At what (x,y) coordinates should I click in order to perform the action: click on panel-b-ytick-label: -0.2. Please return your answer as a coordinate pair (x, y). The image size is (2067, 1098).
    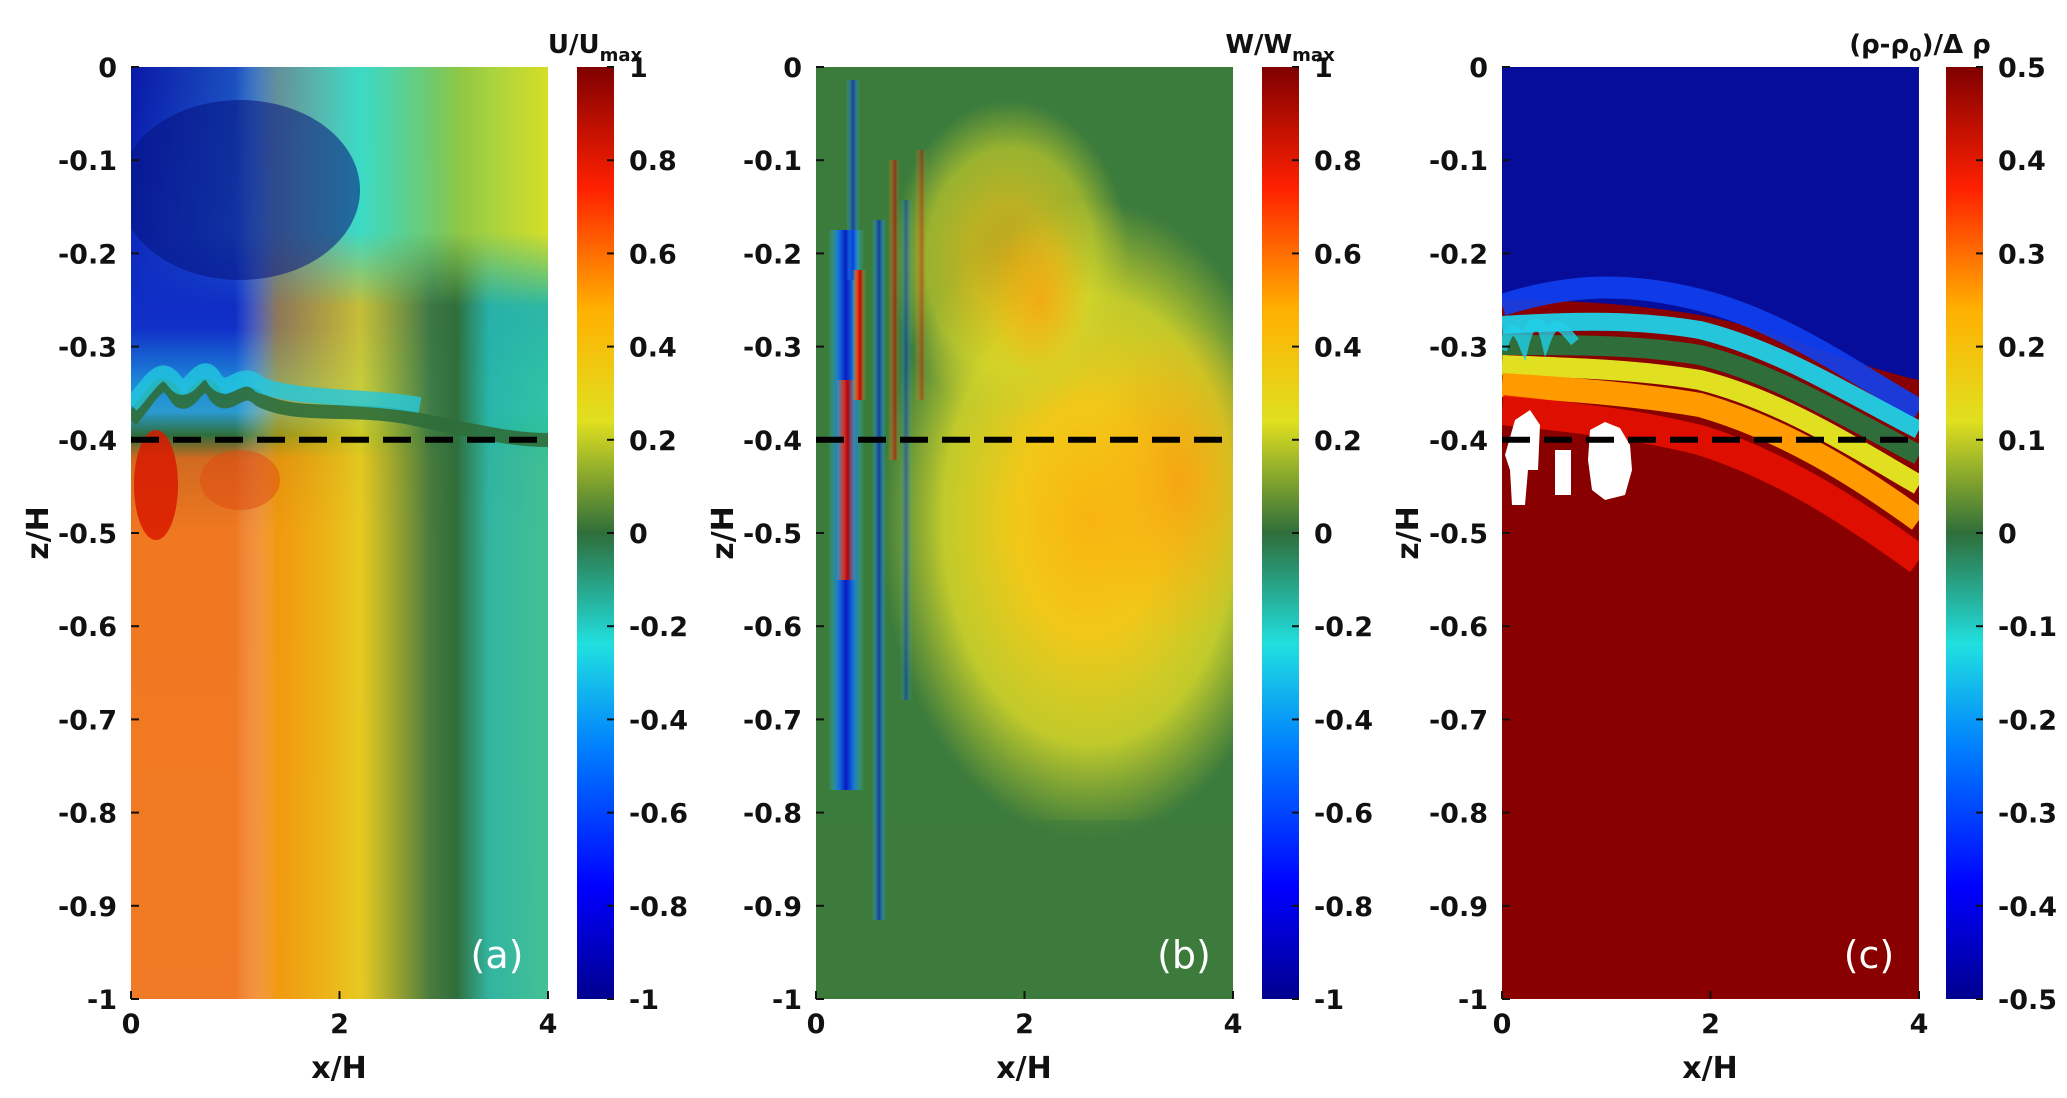
    Looking at the image, I should click on (772, 254).